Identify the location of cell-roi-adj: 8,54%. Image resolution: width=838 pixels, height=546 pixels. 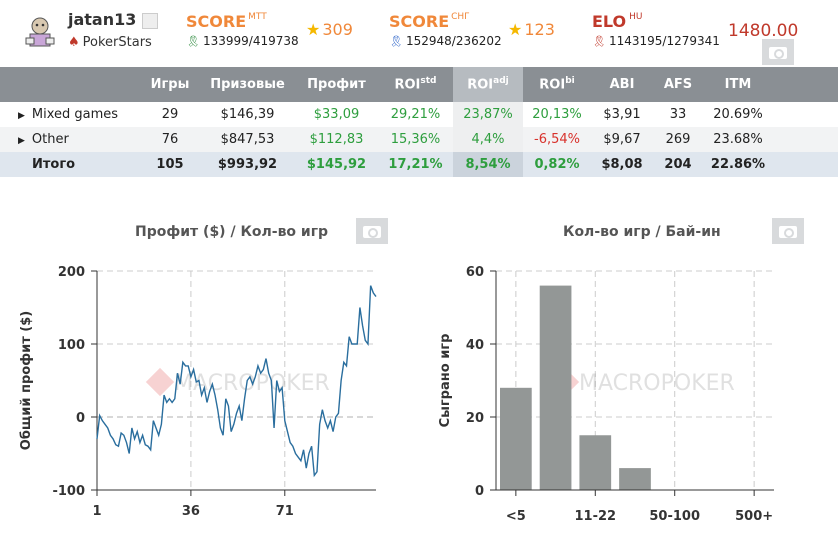
(488, 164).